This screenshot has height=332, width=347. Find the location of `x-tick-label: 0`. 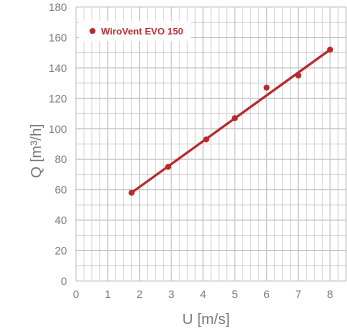

x-tick-label: 0 is located at coordinates (76, 295).